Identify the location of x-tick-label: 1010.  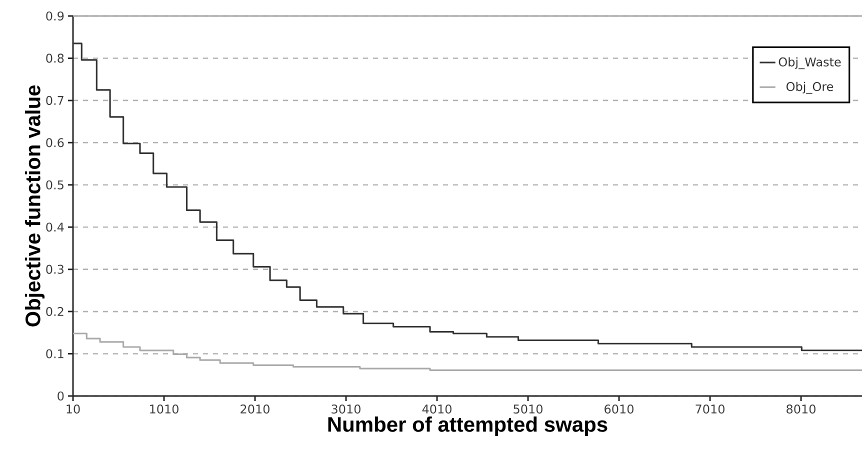
(164, 409).